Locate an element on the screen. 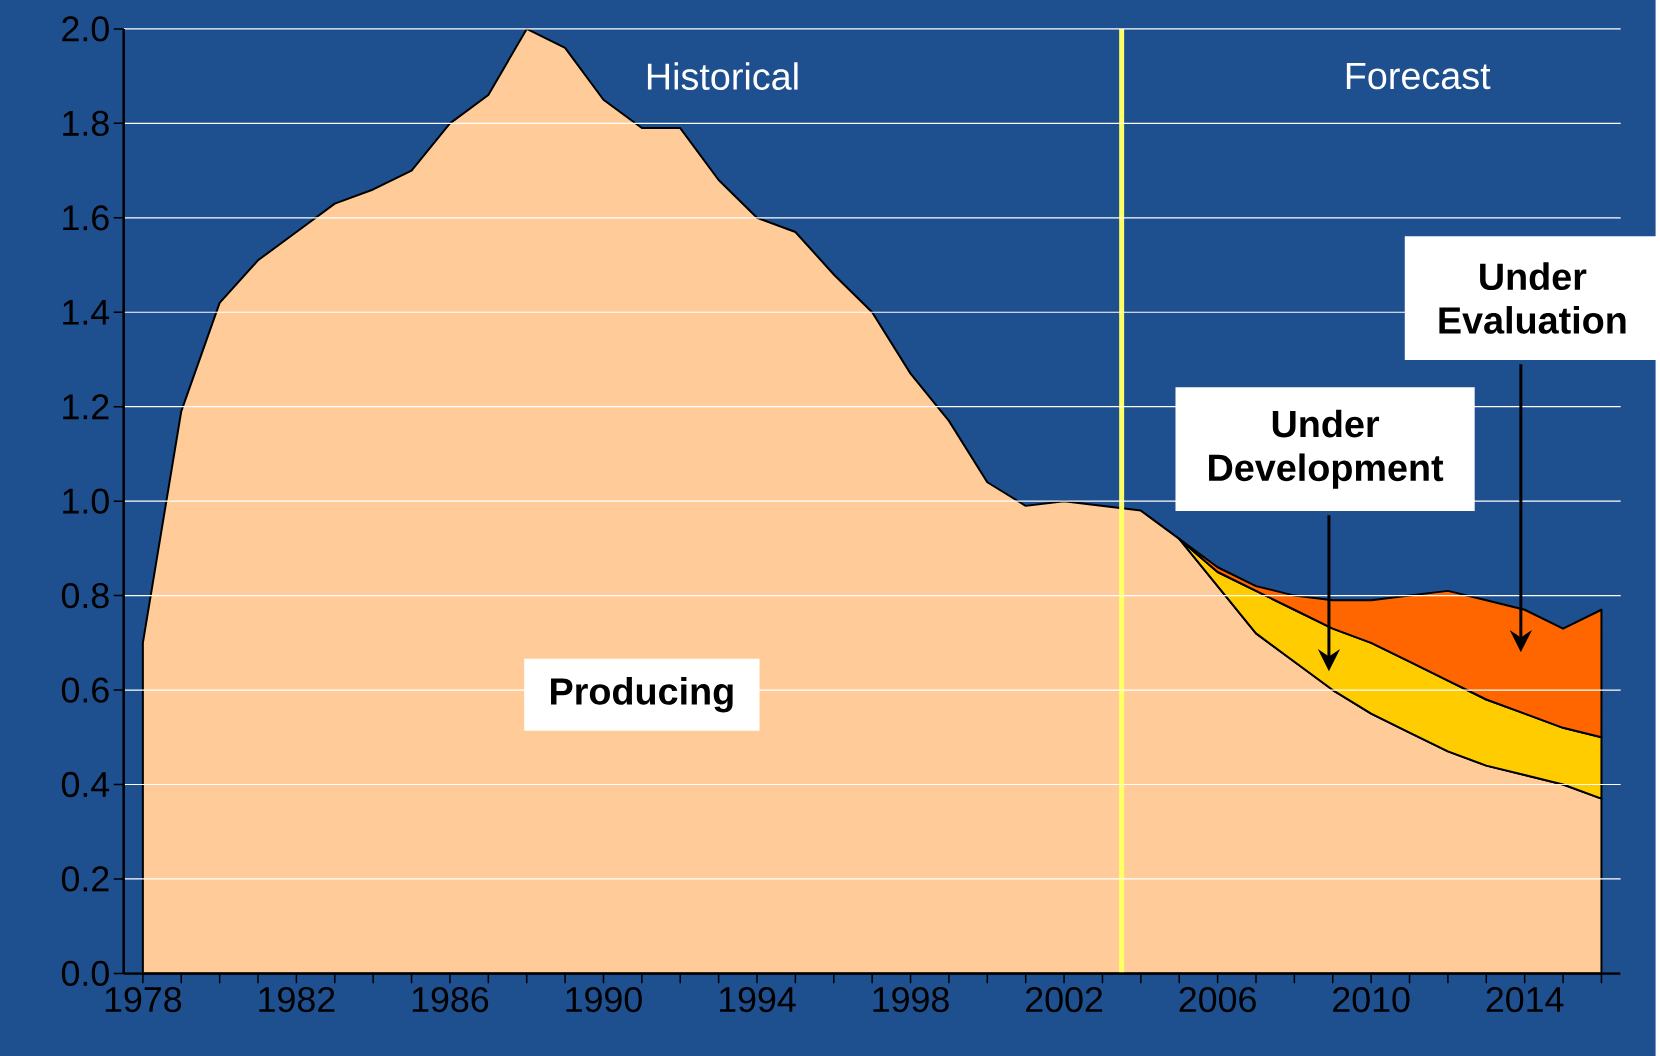  y-tick-label: 1.6 is located at coordinates (86, 218).